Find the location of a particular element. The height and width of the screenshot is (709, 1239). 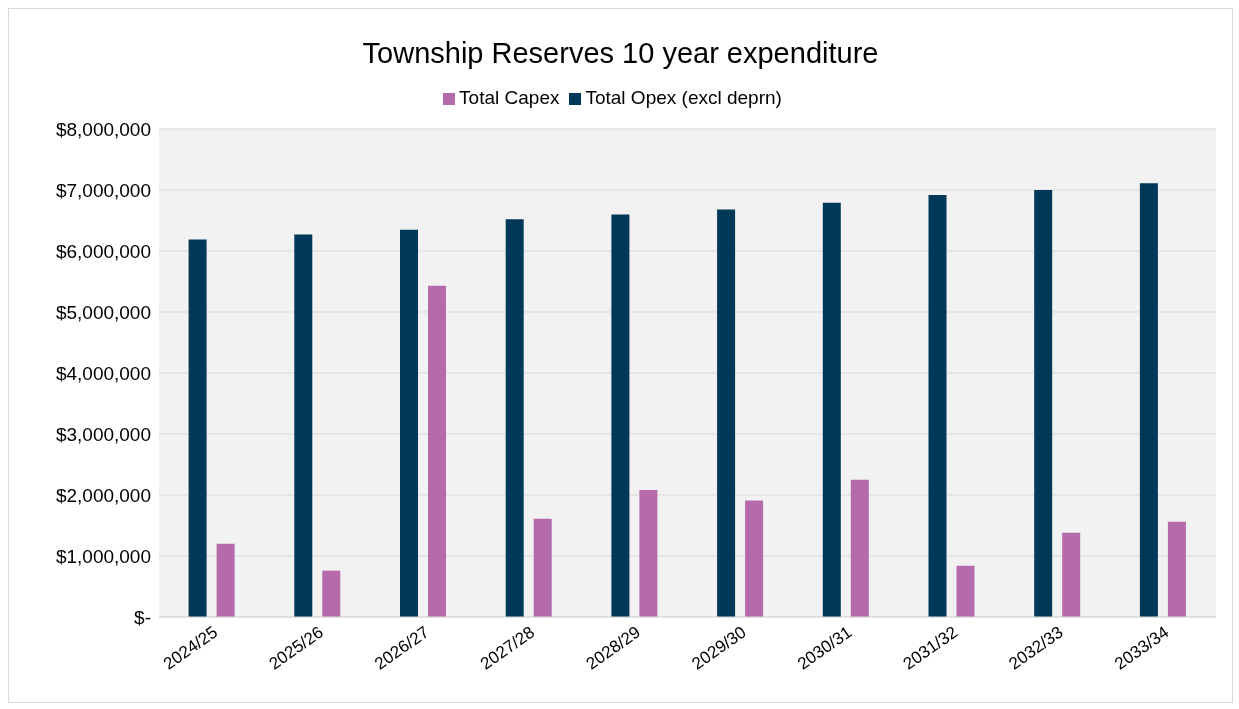

y-tick-label: $1,000,000 is located at coordinates (103, 556).